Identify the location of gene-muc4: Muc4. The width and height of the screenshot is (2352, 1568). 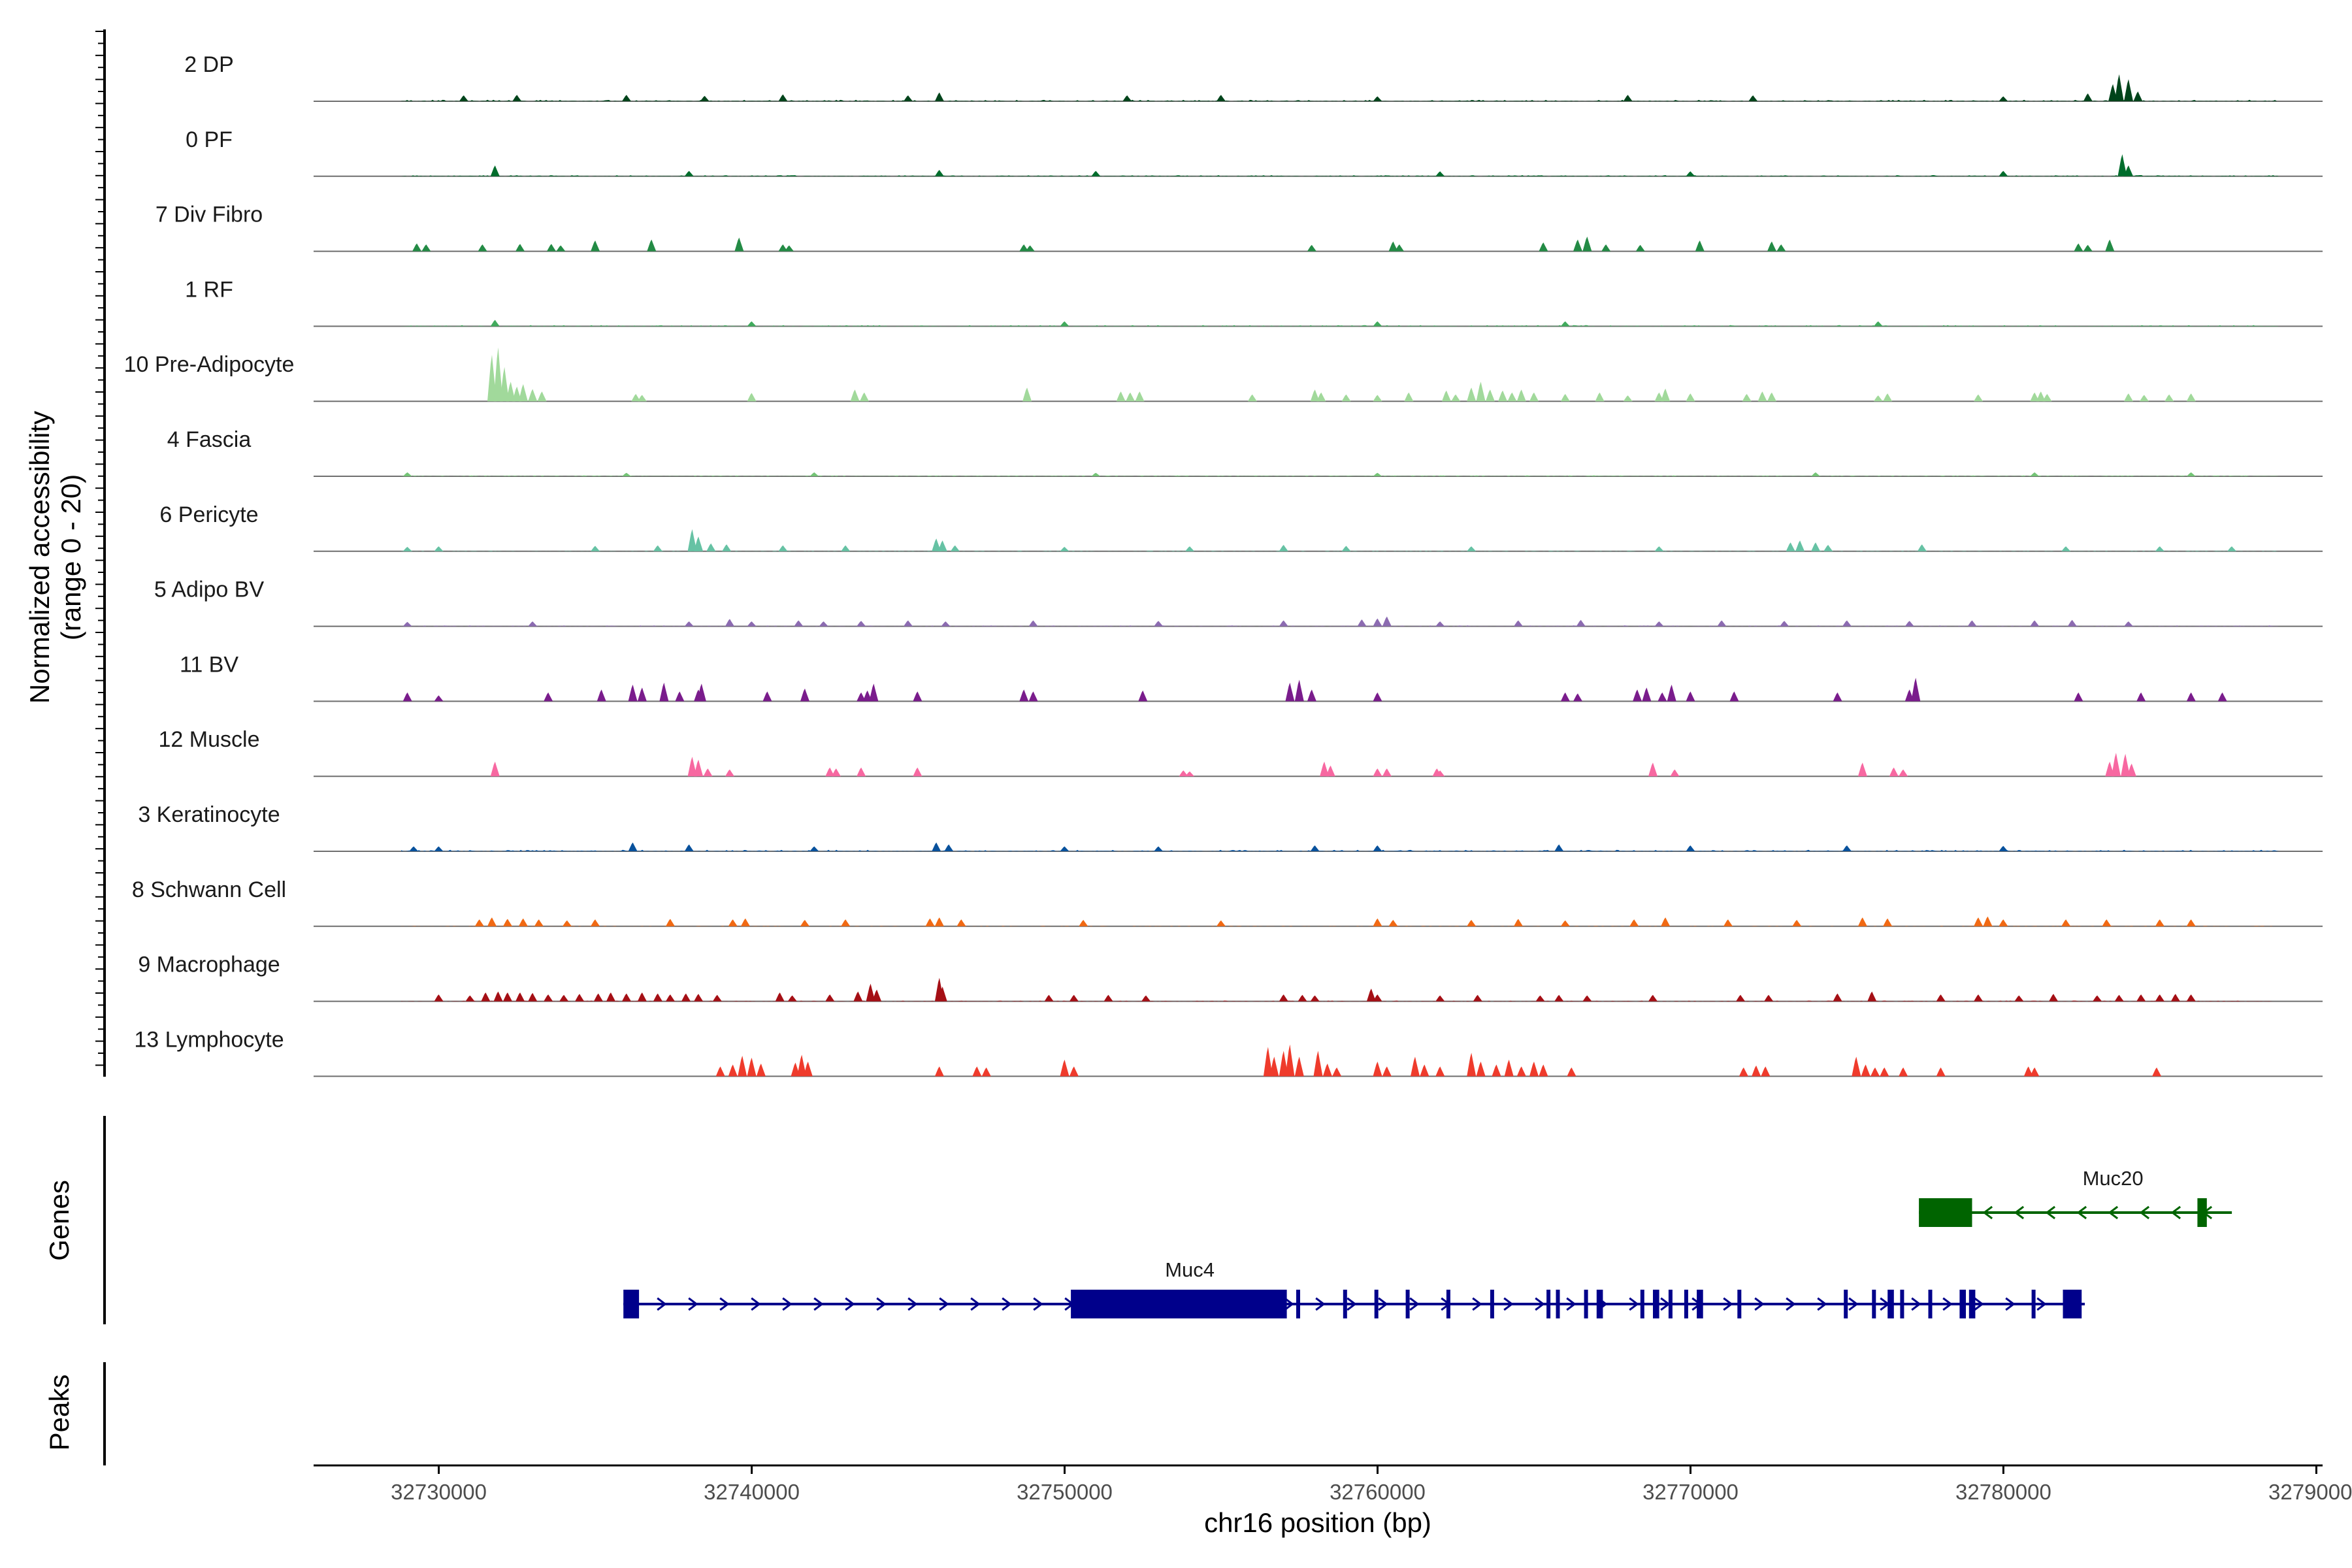
(1354, 1288).